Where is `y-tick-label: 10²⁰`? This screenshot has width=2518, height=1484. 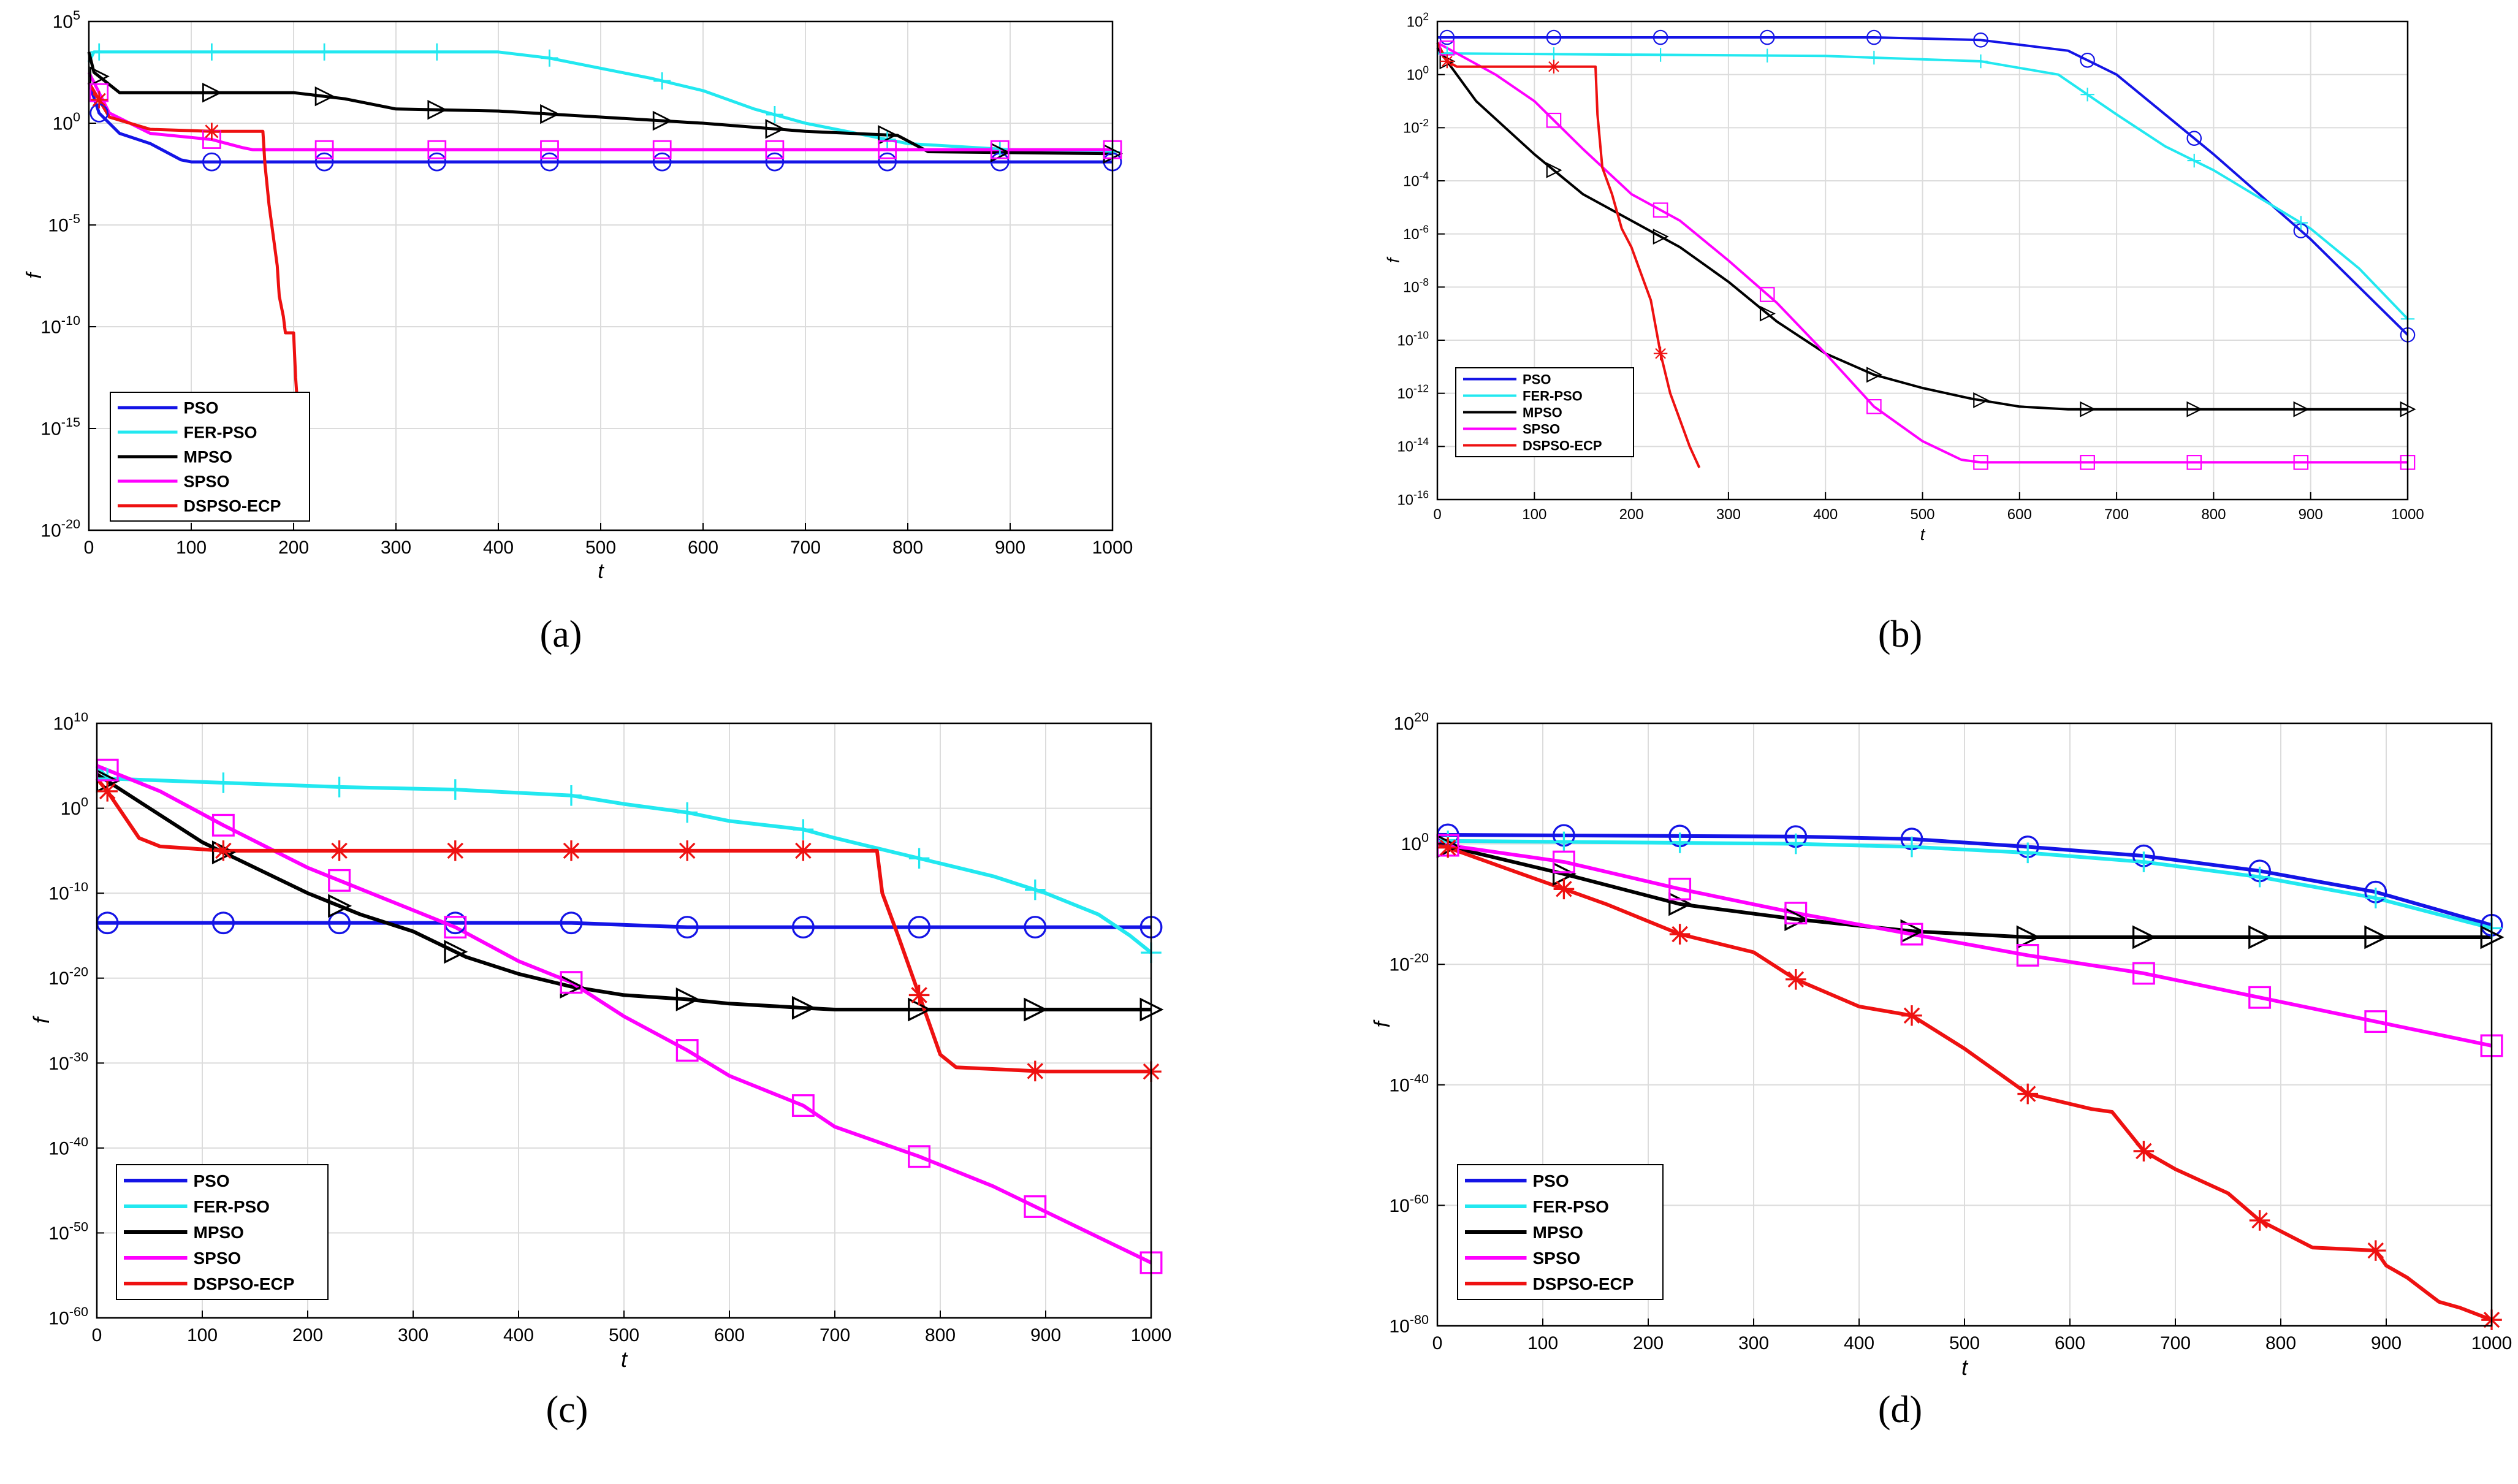
y-tick-label: 10²⁰ is located at coordinates (1411, 721).